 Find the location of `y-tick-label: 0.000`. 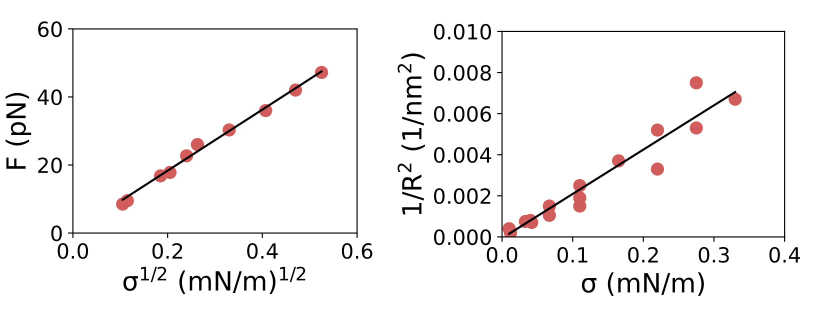

y-tick-label: 0.000 is located at coordinates (462, 237).